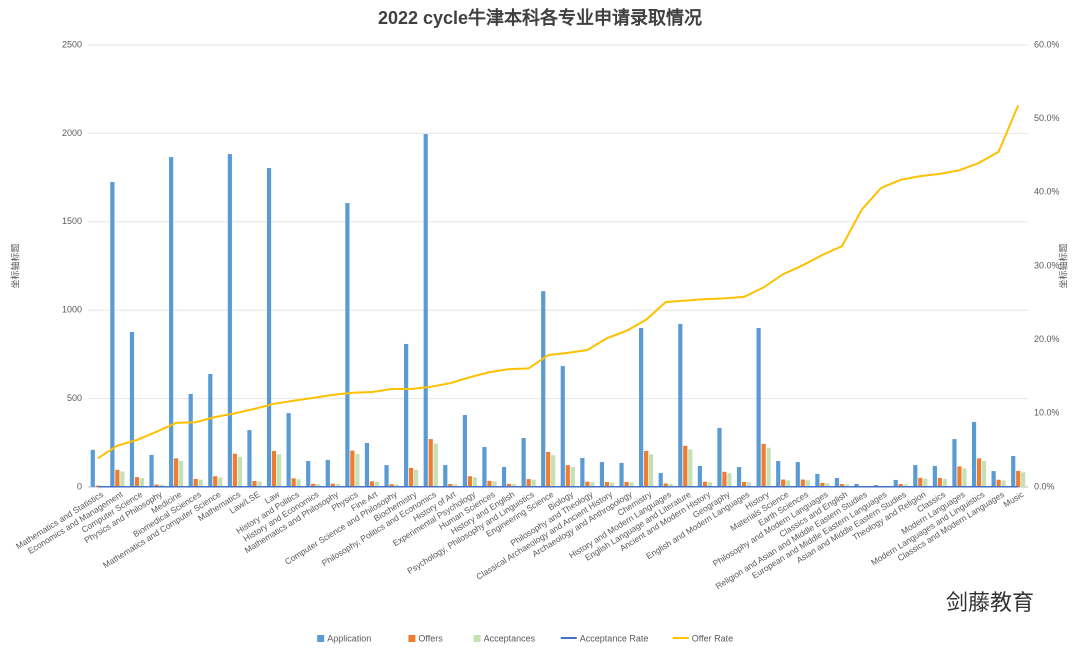 This screenshot has width=1080, height=652. I want to click on y2-tick-label: 40.0%, so click(1047, 192).